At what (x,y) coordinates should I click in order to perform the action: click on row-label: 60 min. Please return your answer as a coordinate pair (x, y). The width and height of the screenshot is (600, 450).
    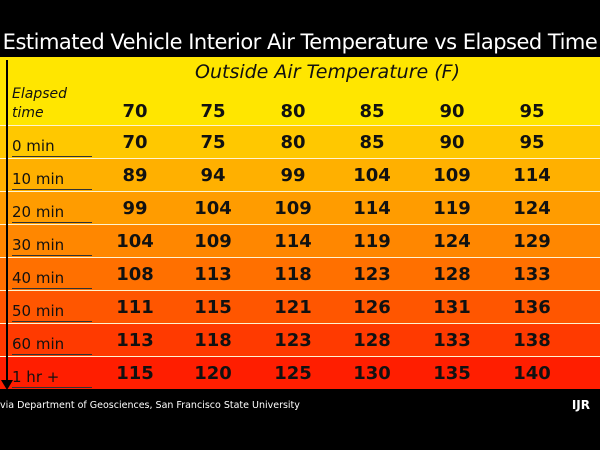
    Looking at the image, I should click on (52, 344).